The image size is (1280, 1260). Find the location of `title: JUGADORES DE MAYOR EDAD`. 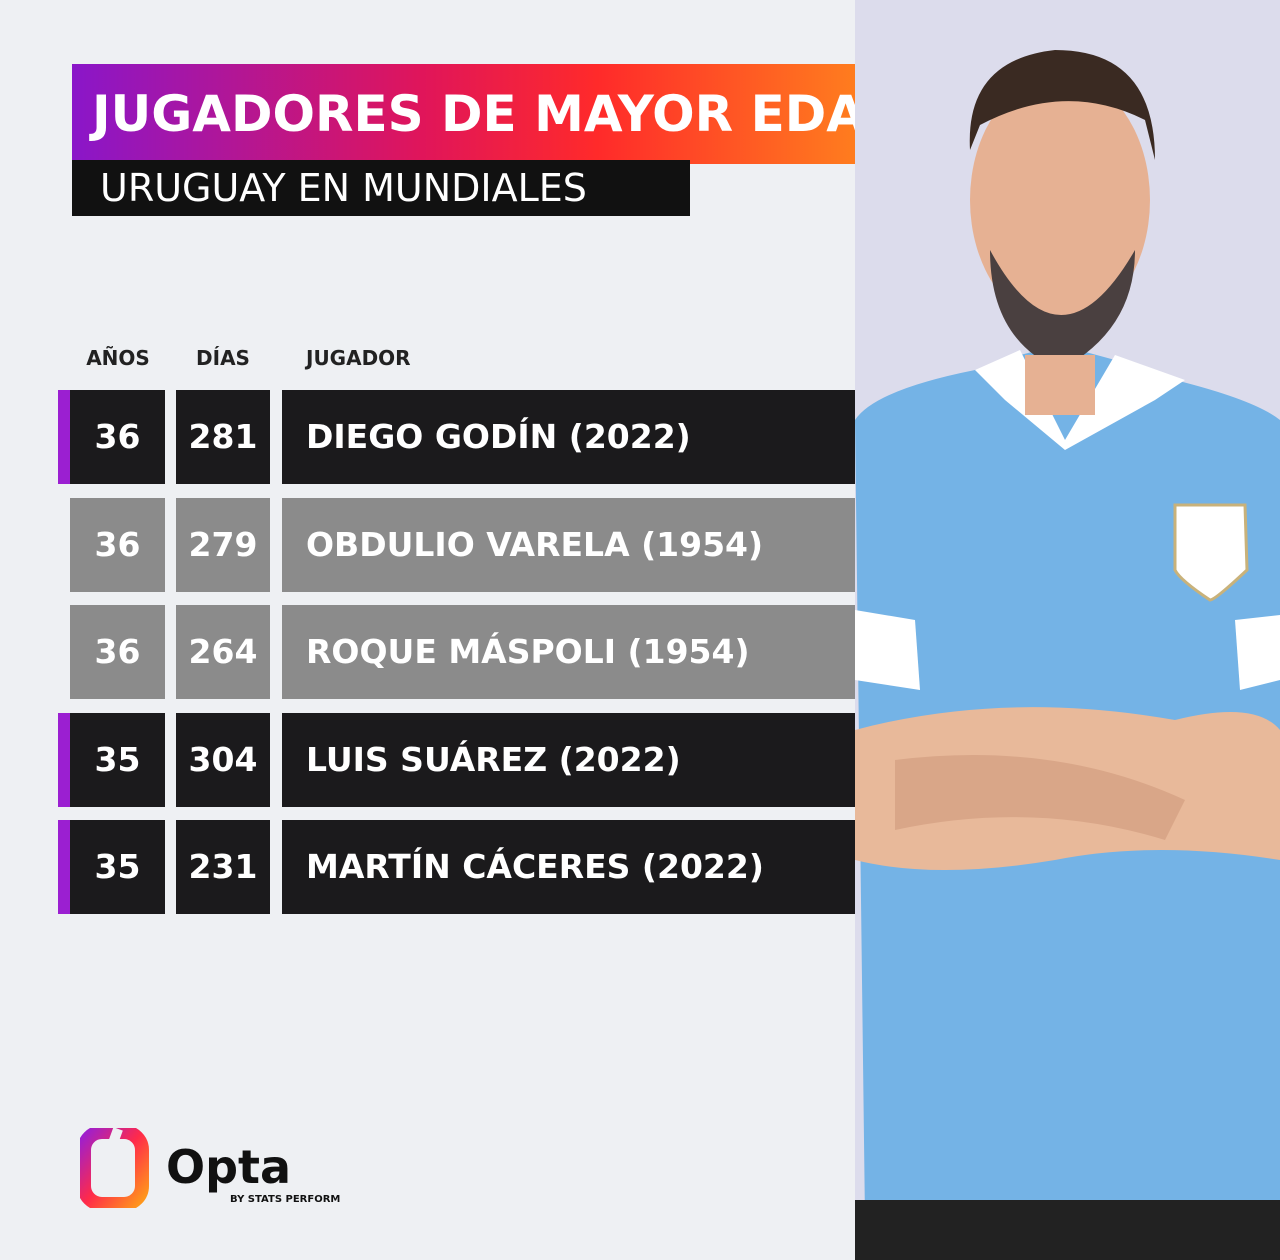

title: JUGADORES DE MAYOR EDAD is located at coordinates (510, 114).